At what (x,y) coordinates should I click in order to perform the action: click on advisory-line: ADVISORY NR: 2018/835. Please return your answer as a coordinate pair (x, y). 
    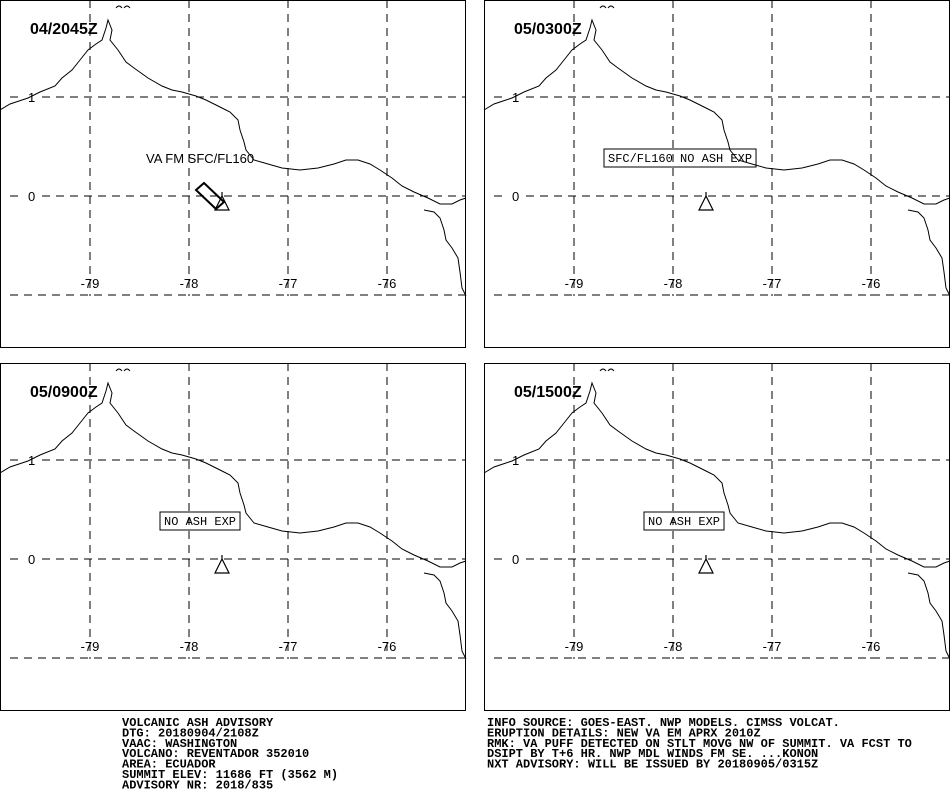
    Looking at the image, I should click on (197, 785).